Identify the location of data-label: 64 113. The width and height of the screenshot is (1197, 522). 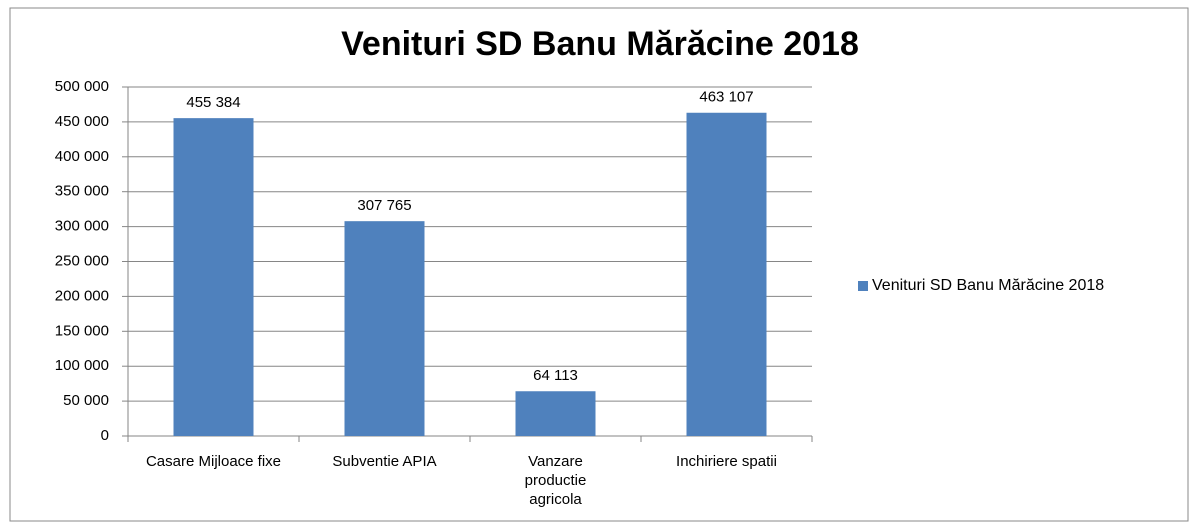
(555, 375).